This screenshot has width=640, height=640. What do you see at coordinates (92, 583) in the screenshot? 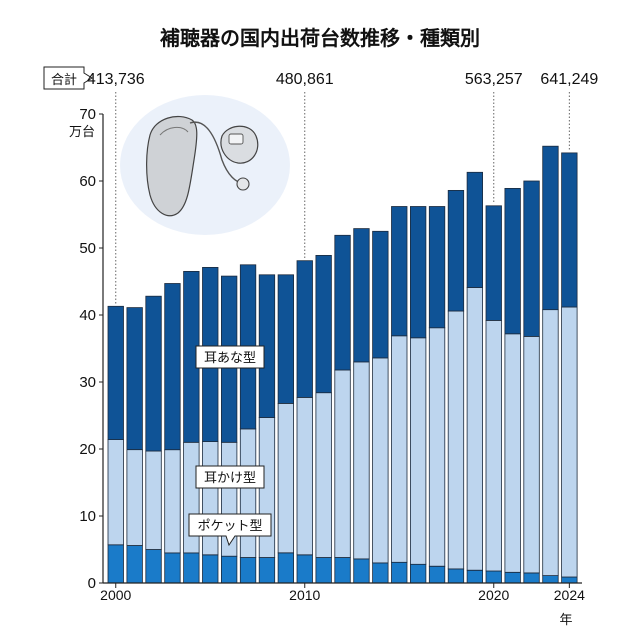
I see `y-tick-label-0: 0` at bounding box center [92, 583].